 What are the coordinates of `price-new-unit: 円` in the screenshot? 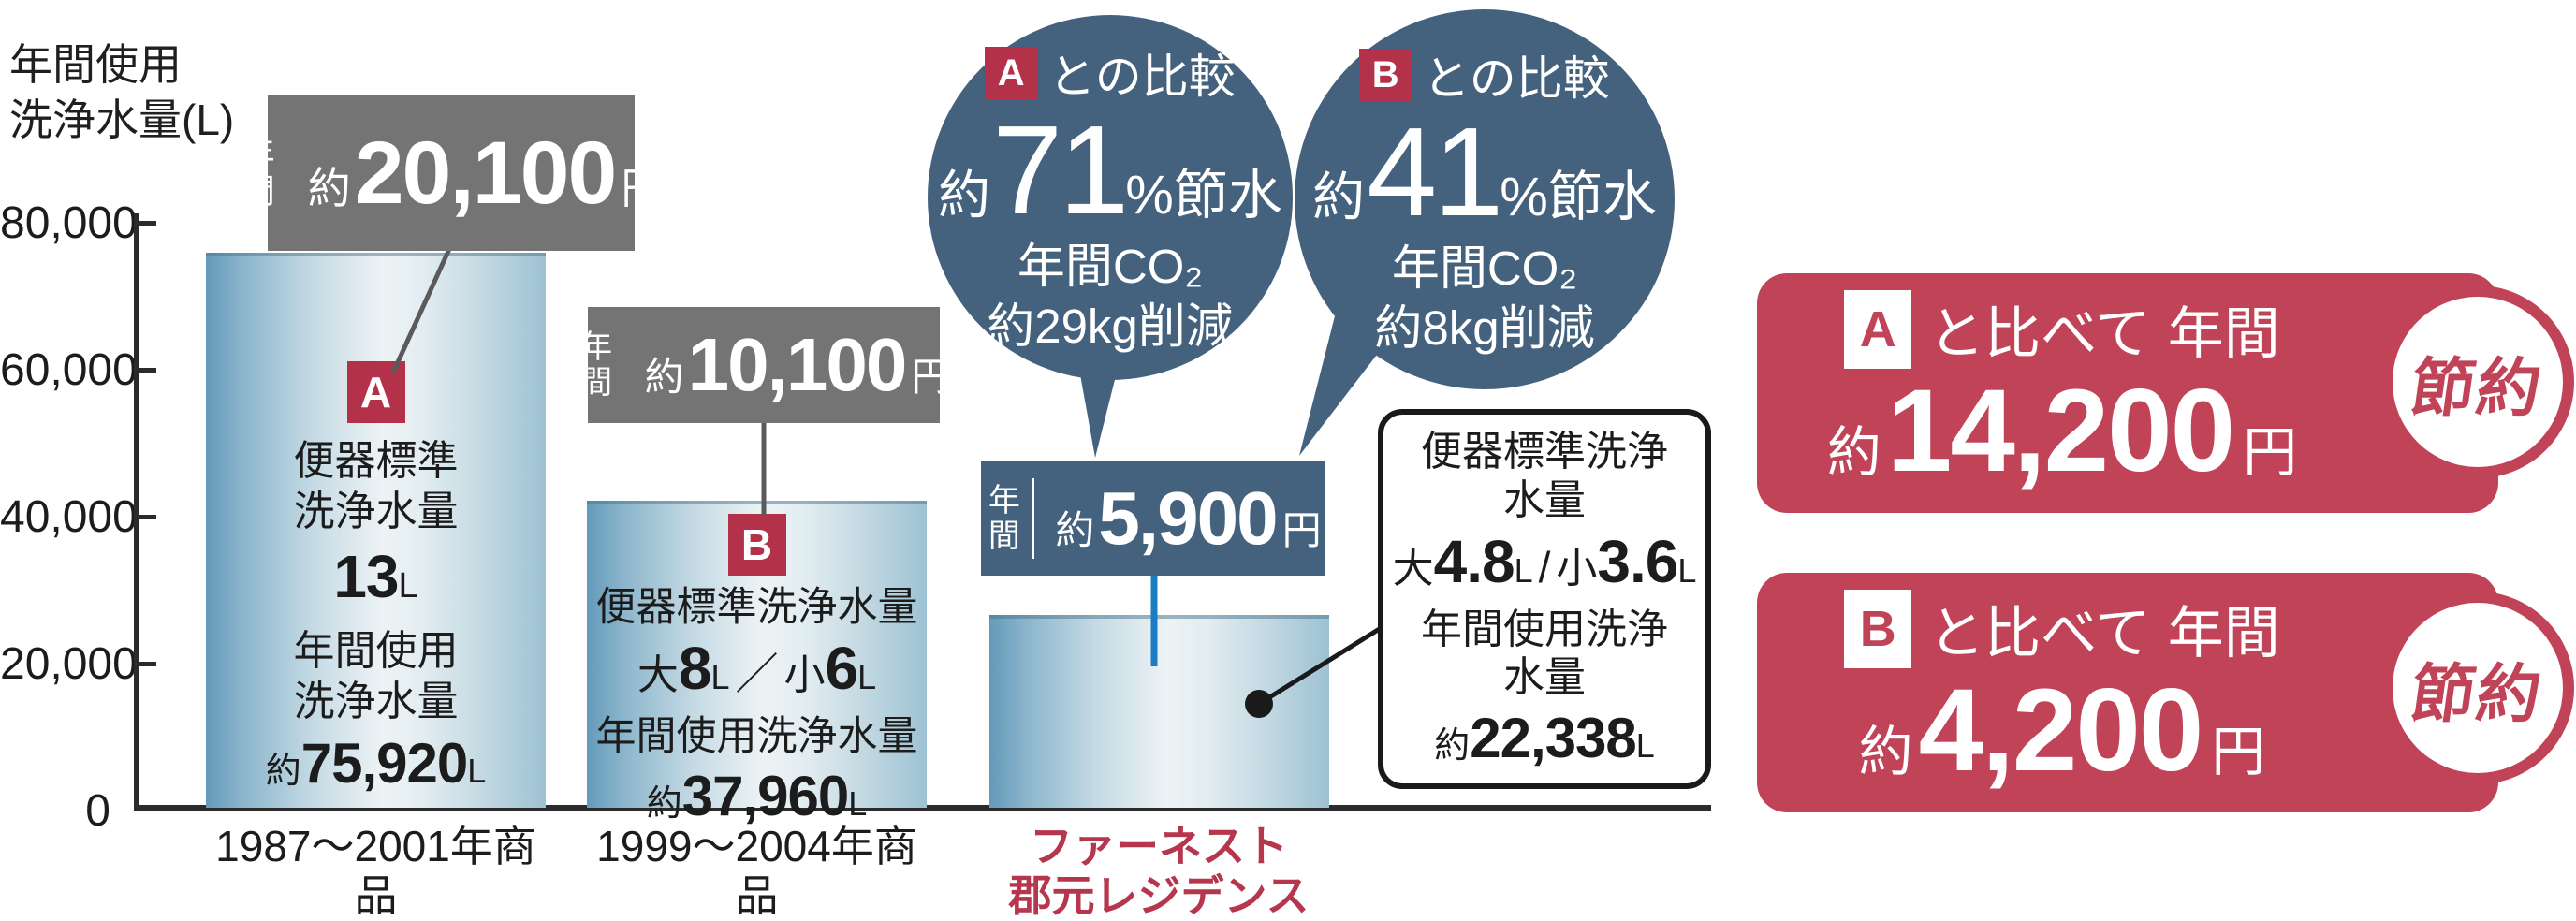 It's located at (1301, 530).